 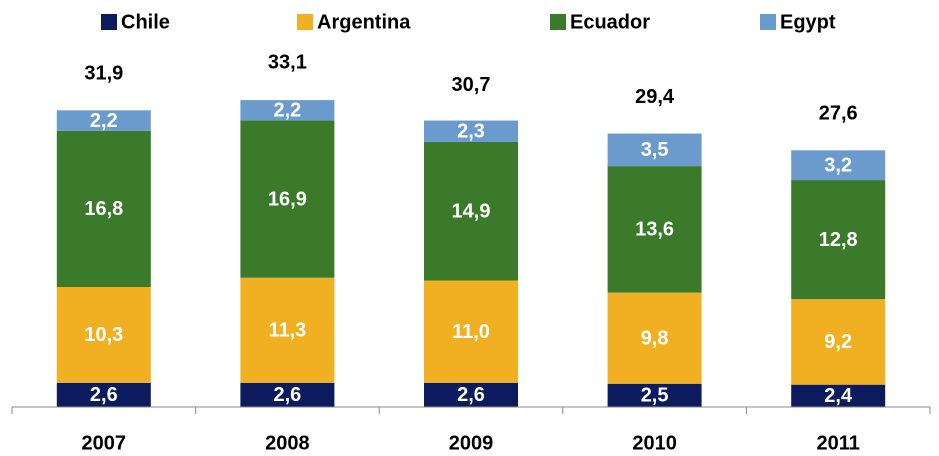 I want to click on data-label: 3,2, so click(x=838, y=165).